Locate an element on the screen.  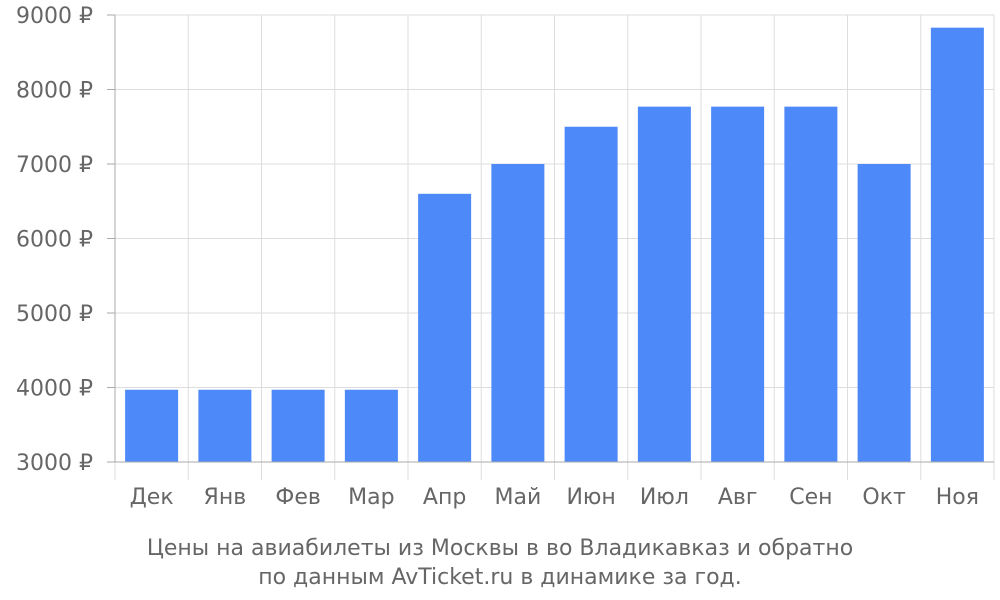
y-tick-label: 8000 ₽ is located at coordinates (54, 91).